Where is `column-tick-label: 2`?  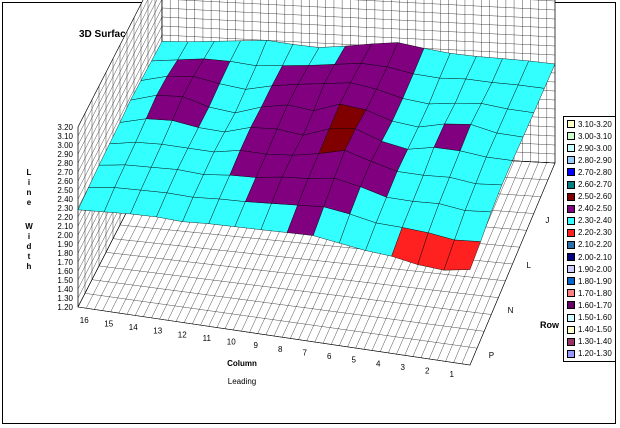 column-tick-label: 2 is located at coordinates (427, 371).